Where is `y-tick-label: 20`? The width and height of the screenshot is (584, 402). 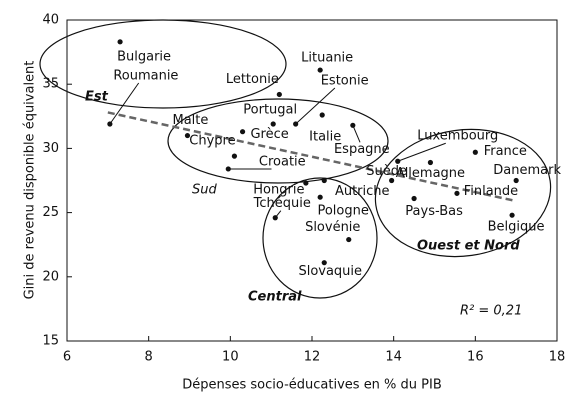 y-tick-label: 20 is located at coordinates (50, 276).